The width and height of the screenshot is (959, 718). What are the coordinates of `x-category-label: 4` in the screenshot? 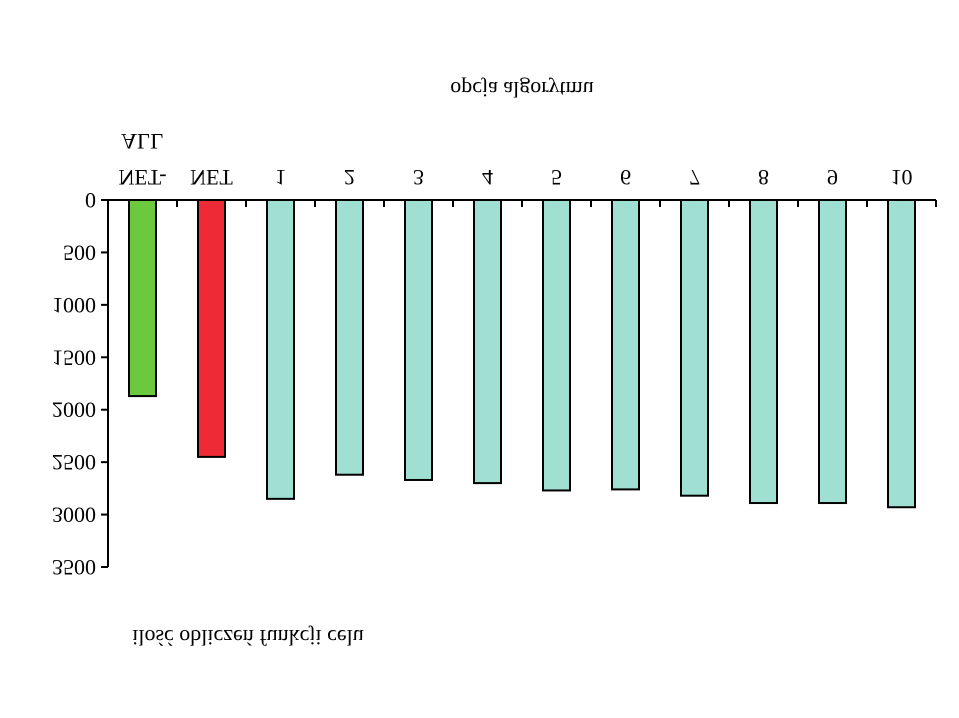 It's located at (487, 177).